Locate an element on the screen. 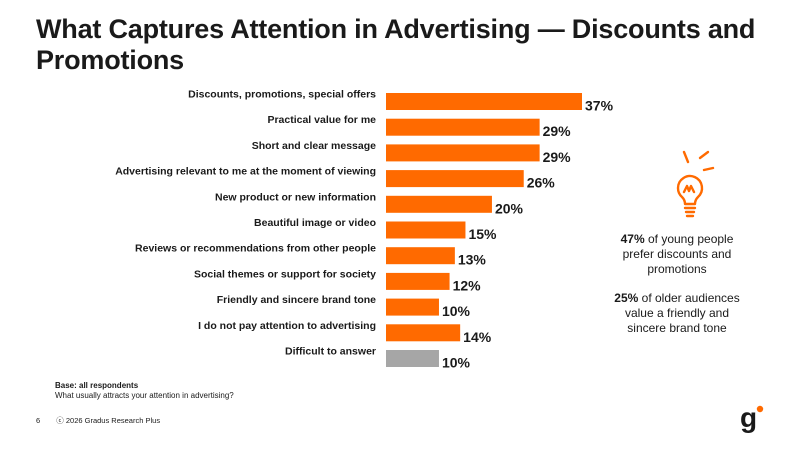  value-label: 26% is located at coordinates (541, 183).